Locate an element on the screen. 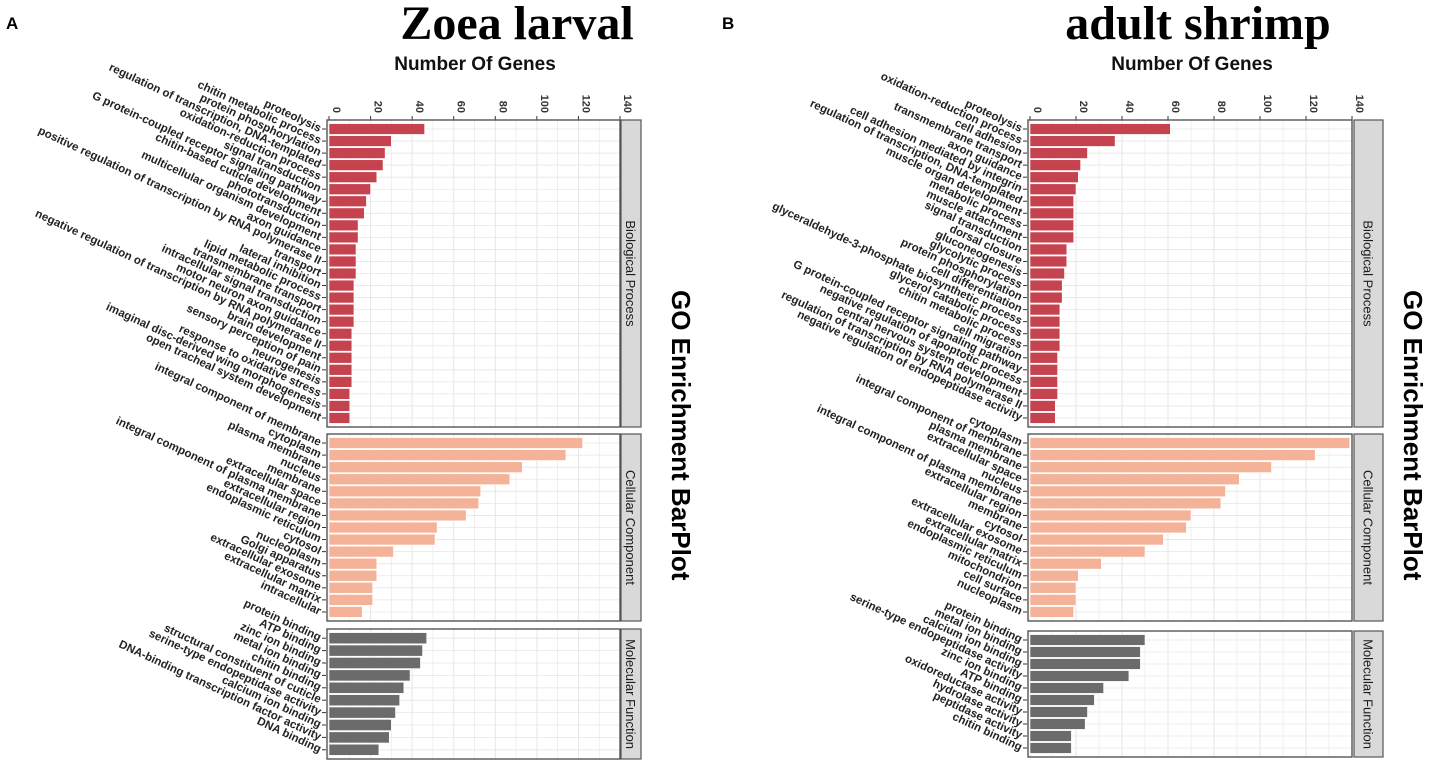 The image size is (1429, 761). panel-a-x-tick-label: 140 is located at coordinates (627, 104).